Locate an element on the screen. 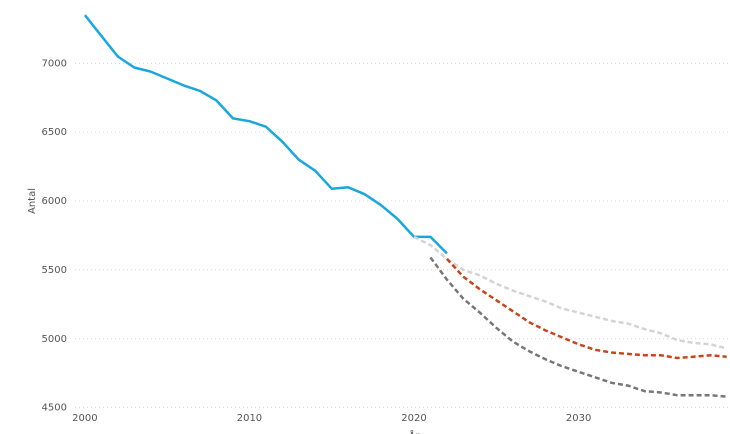 The width and height of the screenshot is (730, 434). x-tick-label: 2010 is located at coordinates (249, 418).